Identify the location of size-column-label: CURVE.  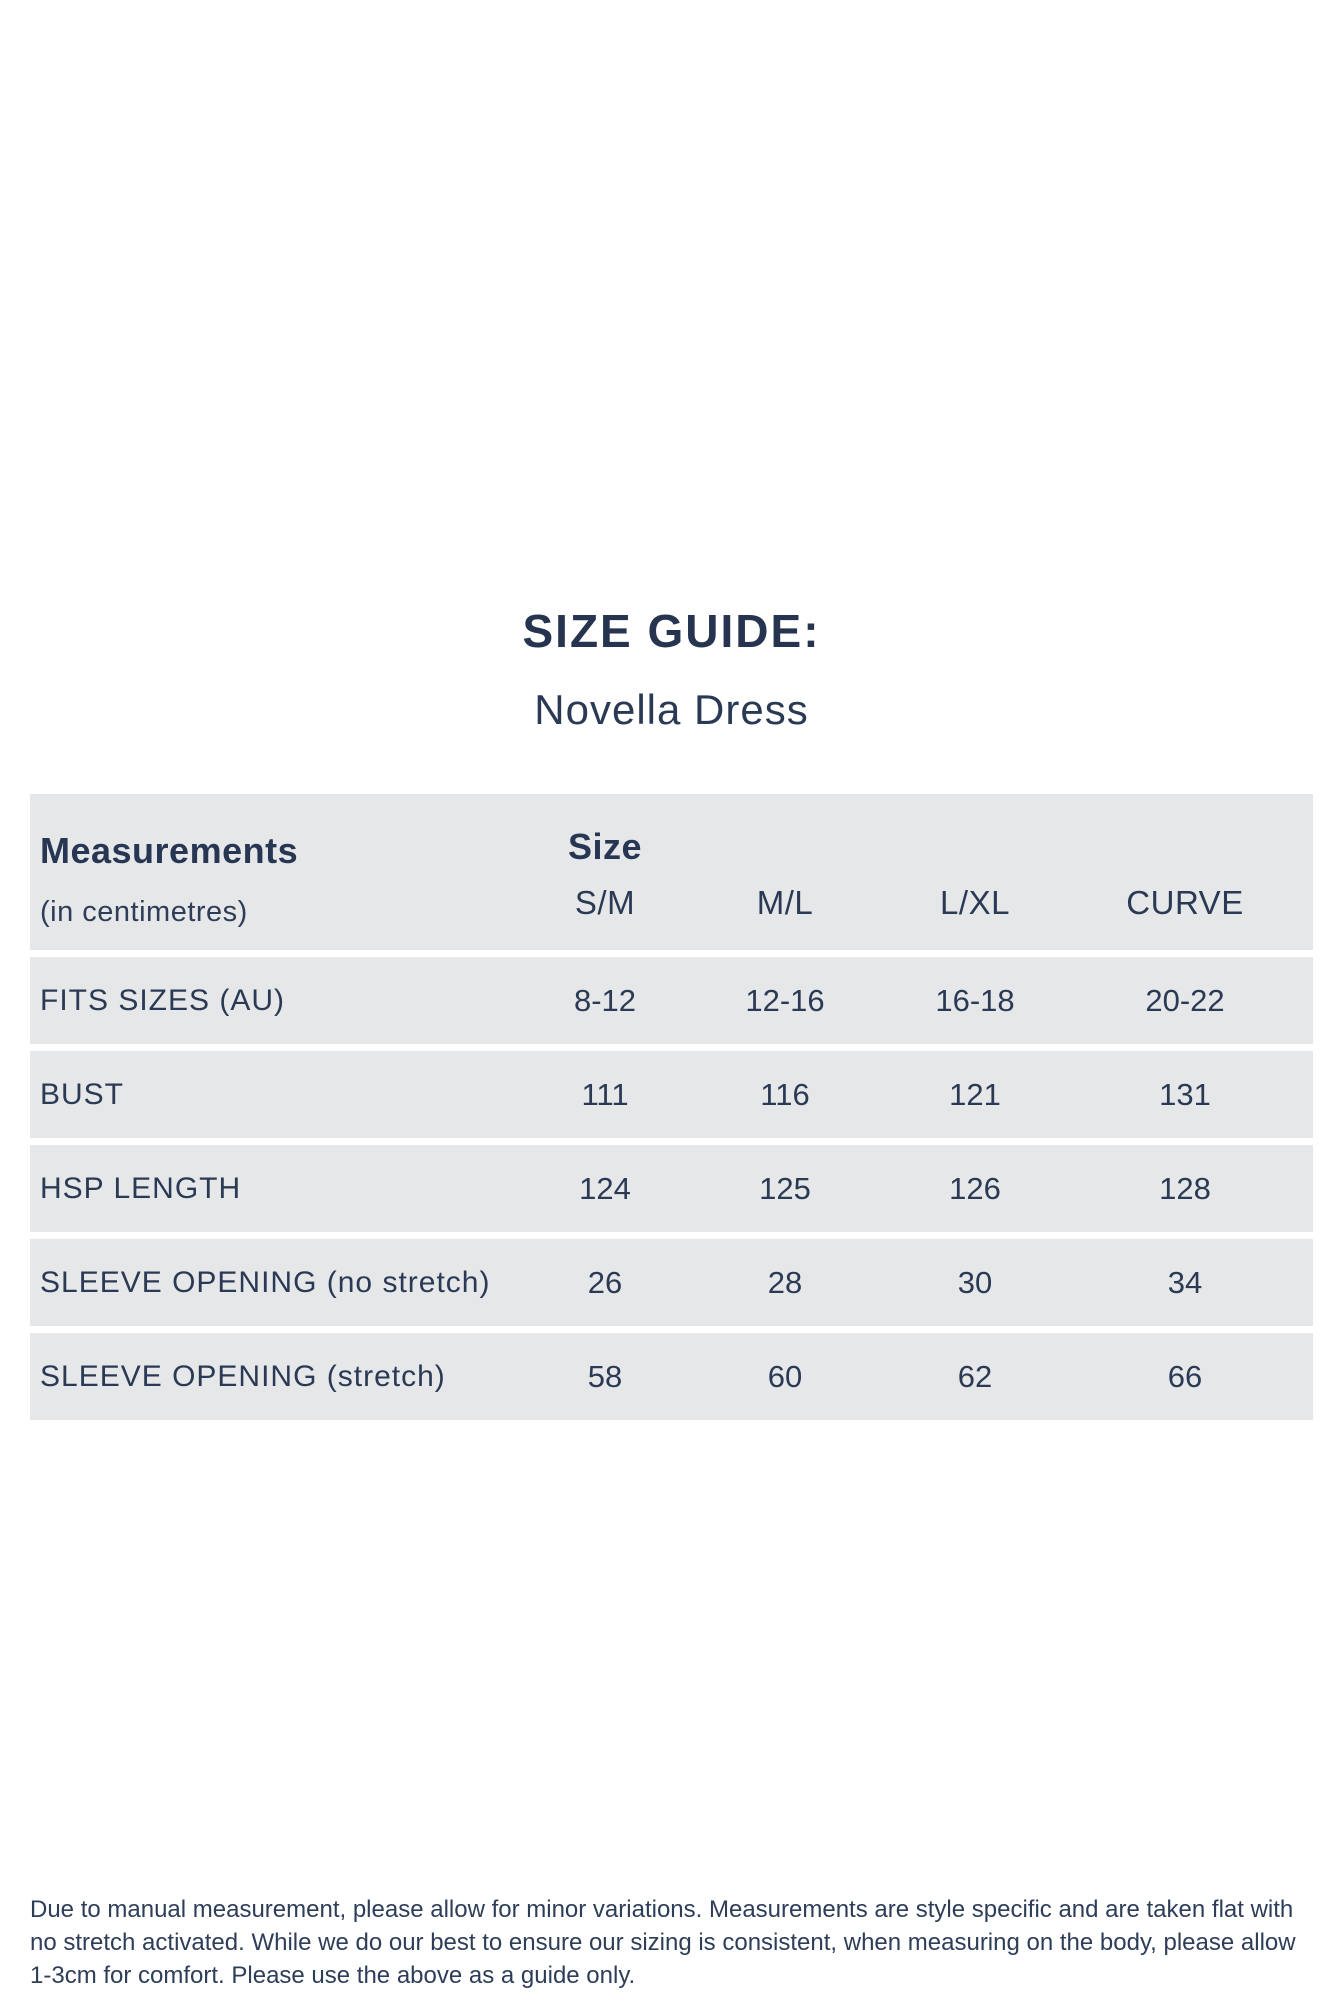
(1185, 902).